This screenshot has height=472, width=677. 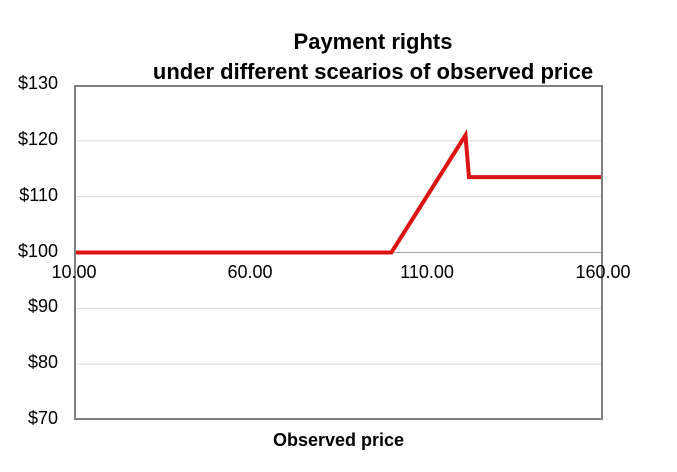 I want to click on chart-title-line1: Payment rights, so click(x=373, y=41).